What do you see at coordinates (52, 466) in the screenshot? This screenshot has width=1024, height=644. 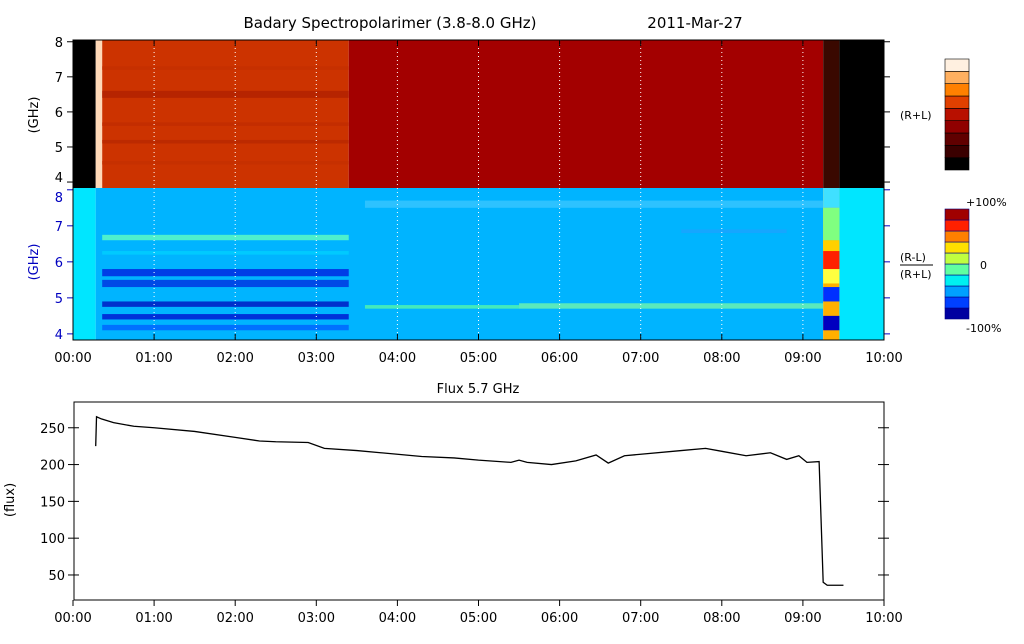 I see `y-tick-label: 200` at bounding box center [52, 466].